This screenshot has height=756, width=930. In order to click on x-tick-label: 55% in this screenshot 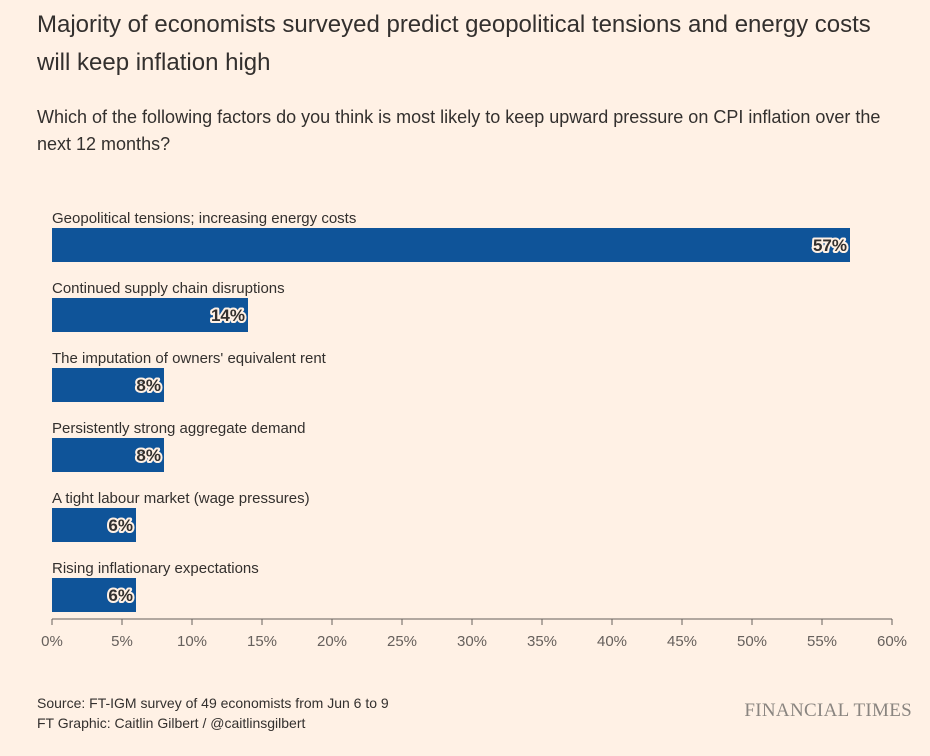, I will do `click(822, 641)`.